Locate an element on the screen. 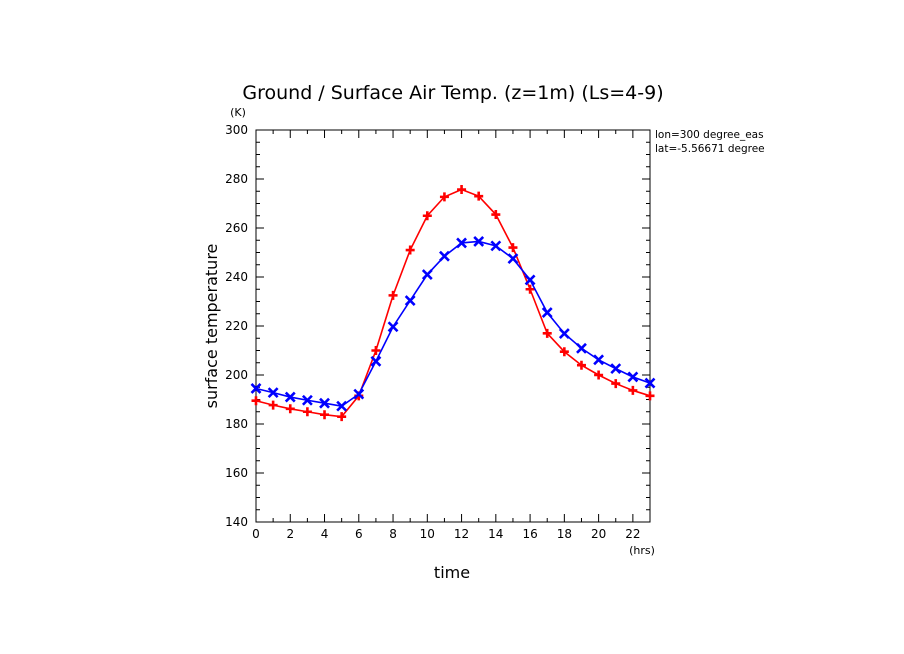 The image size is (904, 654). y-tick-label: 140 is located at coordinates (236, 522).